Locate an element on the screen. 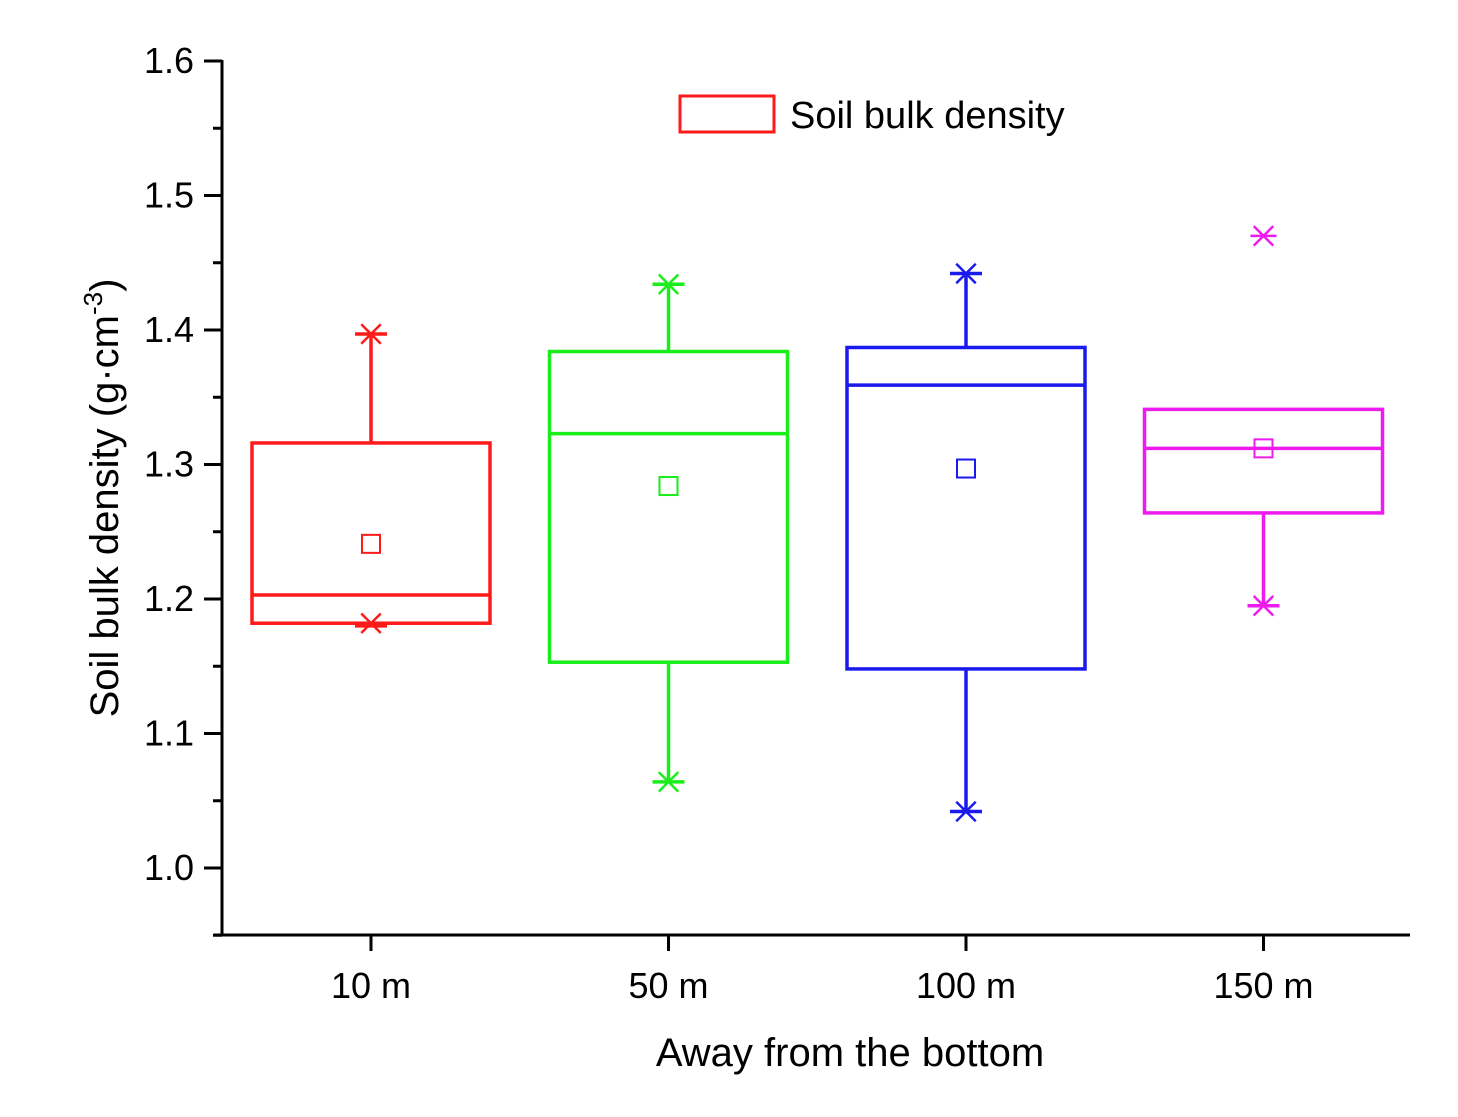 The width and height of the screenshot is (1458, 1117). y-axis-title-superscript: -3 is located at coordinates (93, 303).